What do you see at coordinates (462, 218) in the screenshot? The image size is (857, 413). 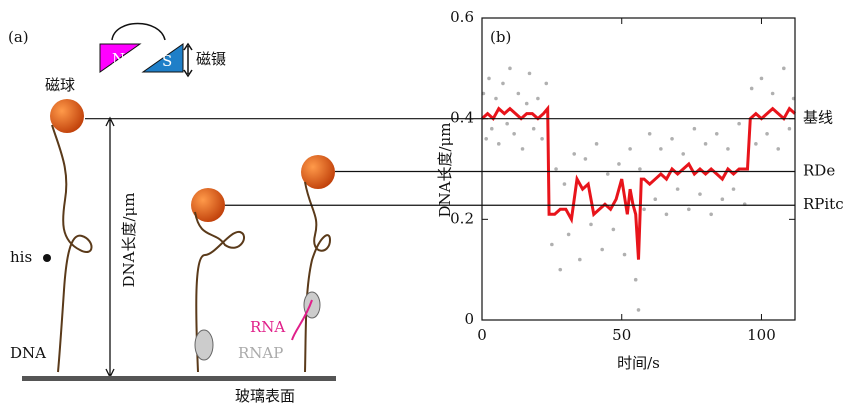 I see `y-tick-label: 0.2` at bounding box center [462, 218].